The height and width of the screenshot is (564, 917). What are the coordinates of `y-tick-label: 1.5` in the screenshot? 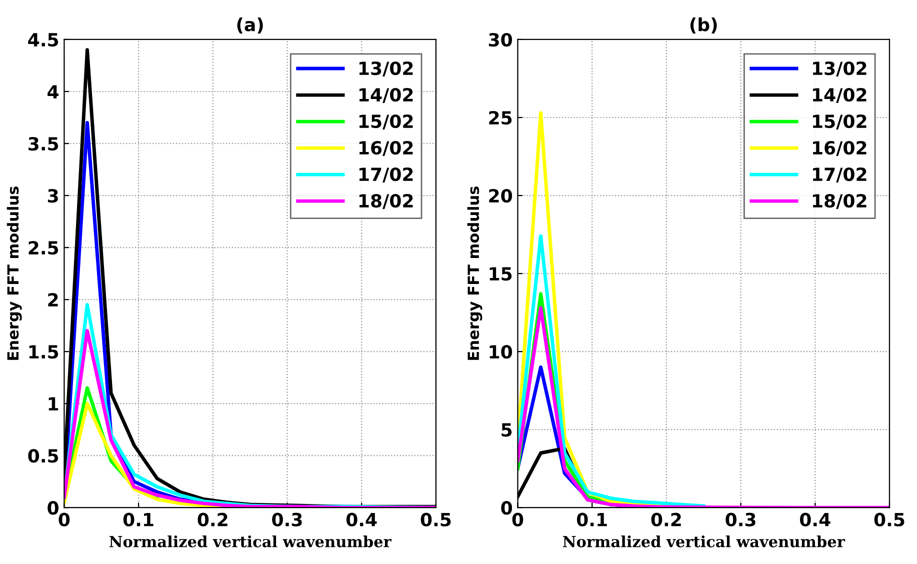 It's located at (43, 352).